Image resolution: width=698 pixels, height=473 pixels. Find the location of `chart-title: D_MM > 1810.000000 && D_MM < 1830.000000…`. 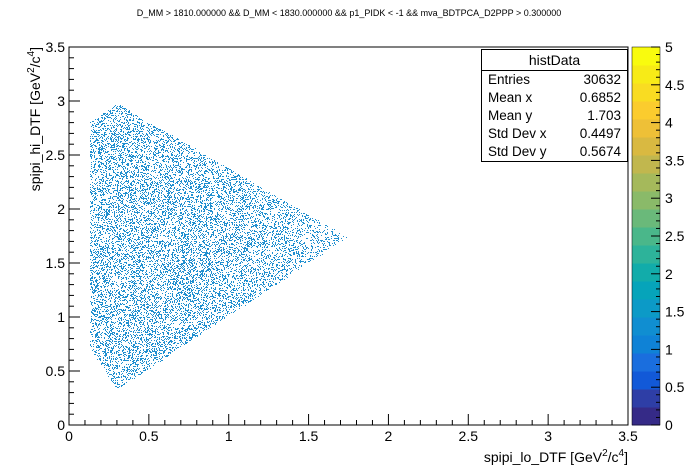

chart-title: D_MM > 1810.000000 && D_MM < 1830.000000… is located at coordinates (349, 13).